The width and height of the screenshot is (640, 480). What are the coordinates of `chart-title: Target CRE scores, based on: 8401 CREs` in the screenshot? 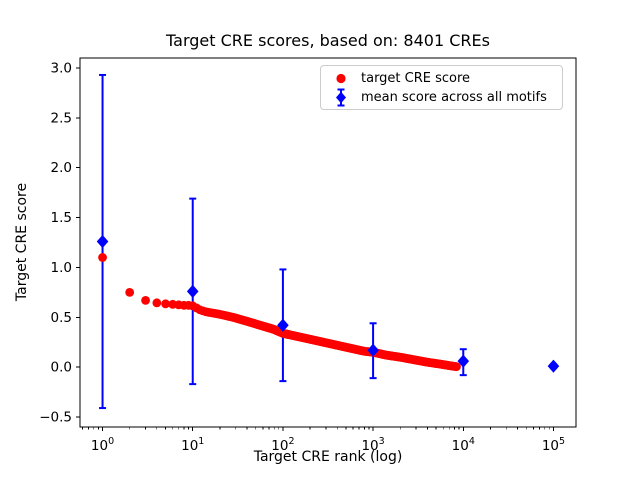 It's located at (328, 40).